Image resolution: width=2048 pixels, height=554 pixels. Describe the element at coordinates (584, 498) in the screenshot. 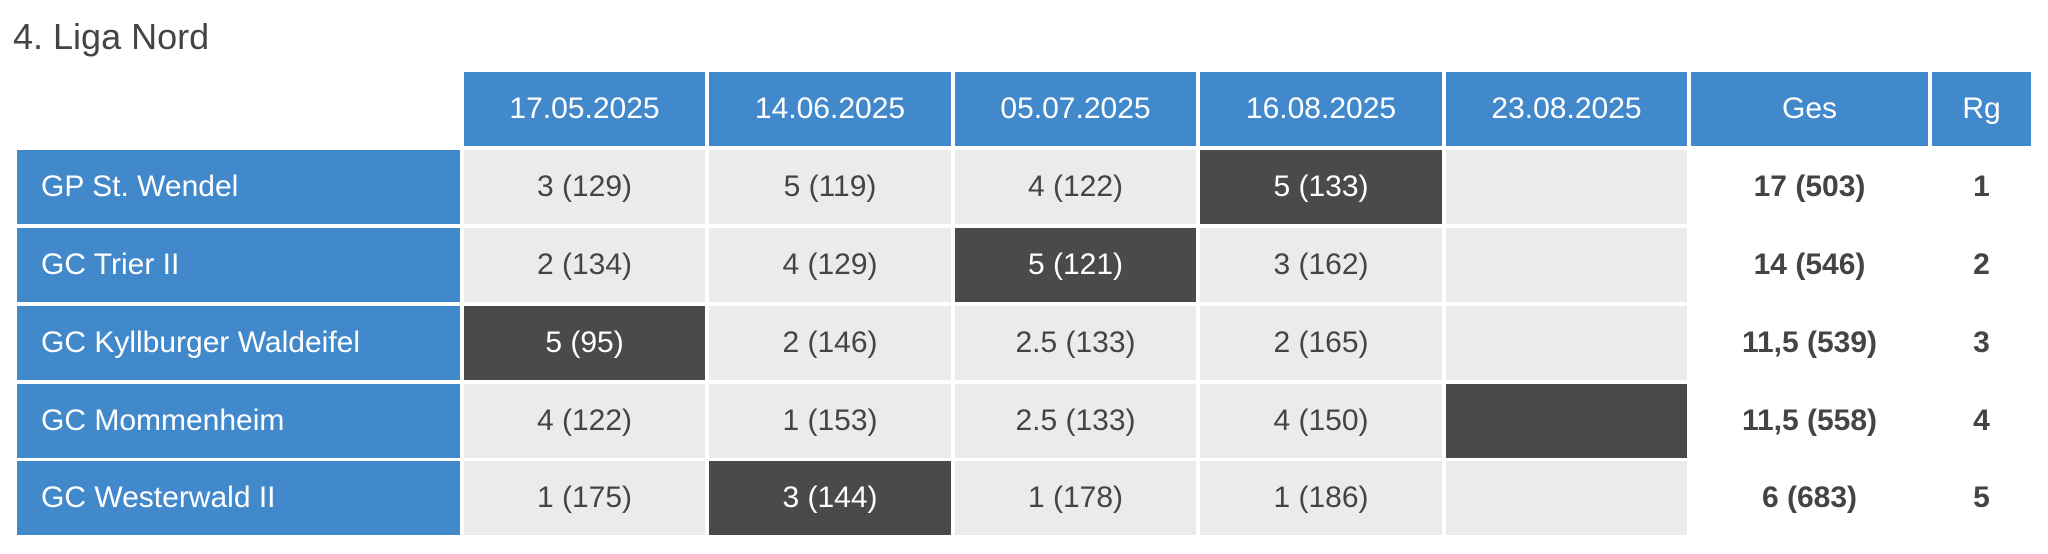

I see `result-cell: 1 (175)` at that location.